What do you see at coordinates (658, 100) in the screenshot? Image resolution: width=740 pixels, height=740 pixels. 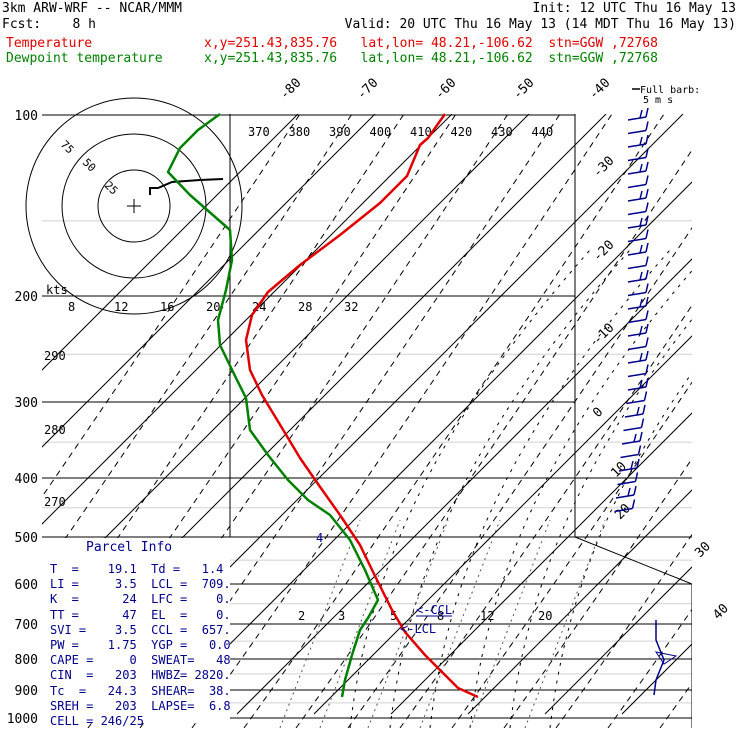 I see `barb-legend-line2: 5 m s` at bounding box center [658, 100].